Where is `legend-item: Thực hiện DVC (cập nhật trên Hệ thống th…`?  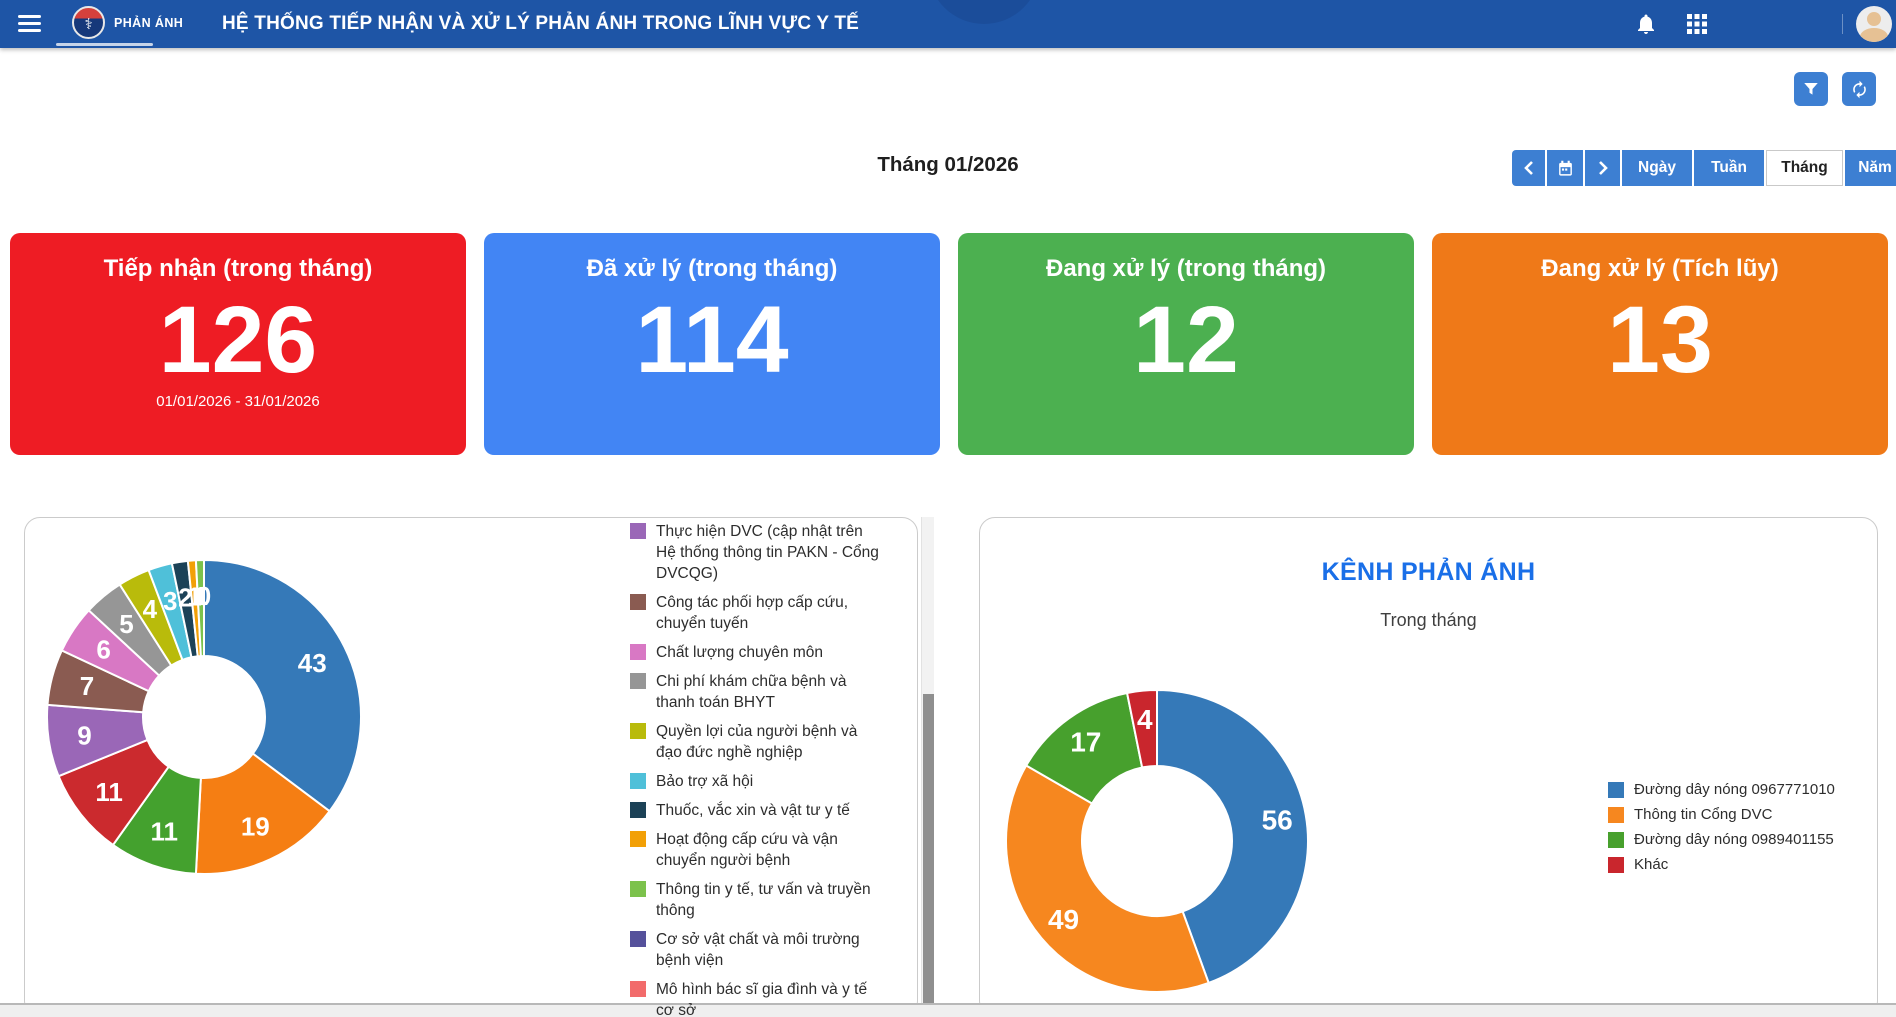 legend-item: Thực hiện DVC (cập nhật trên Hệ thống th… is located at coordinates (756, 552).